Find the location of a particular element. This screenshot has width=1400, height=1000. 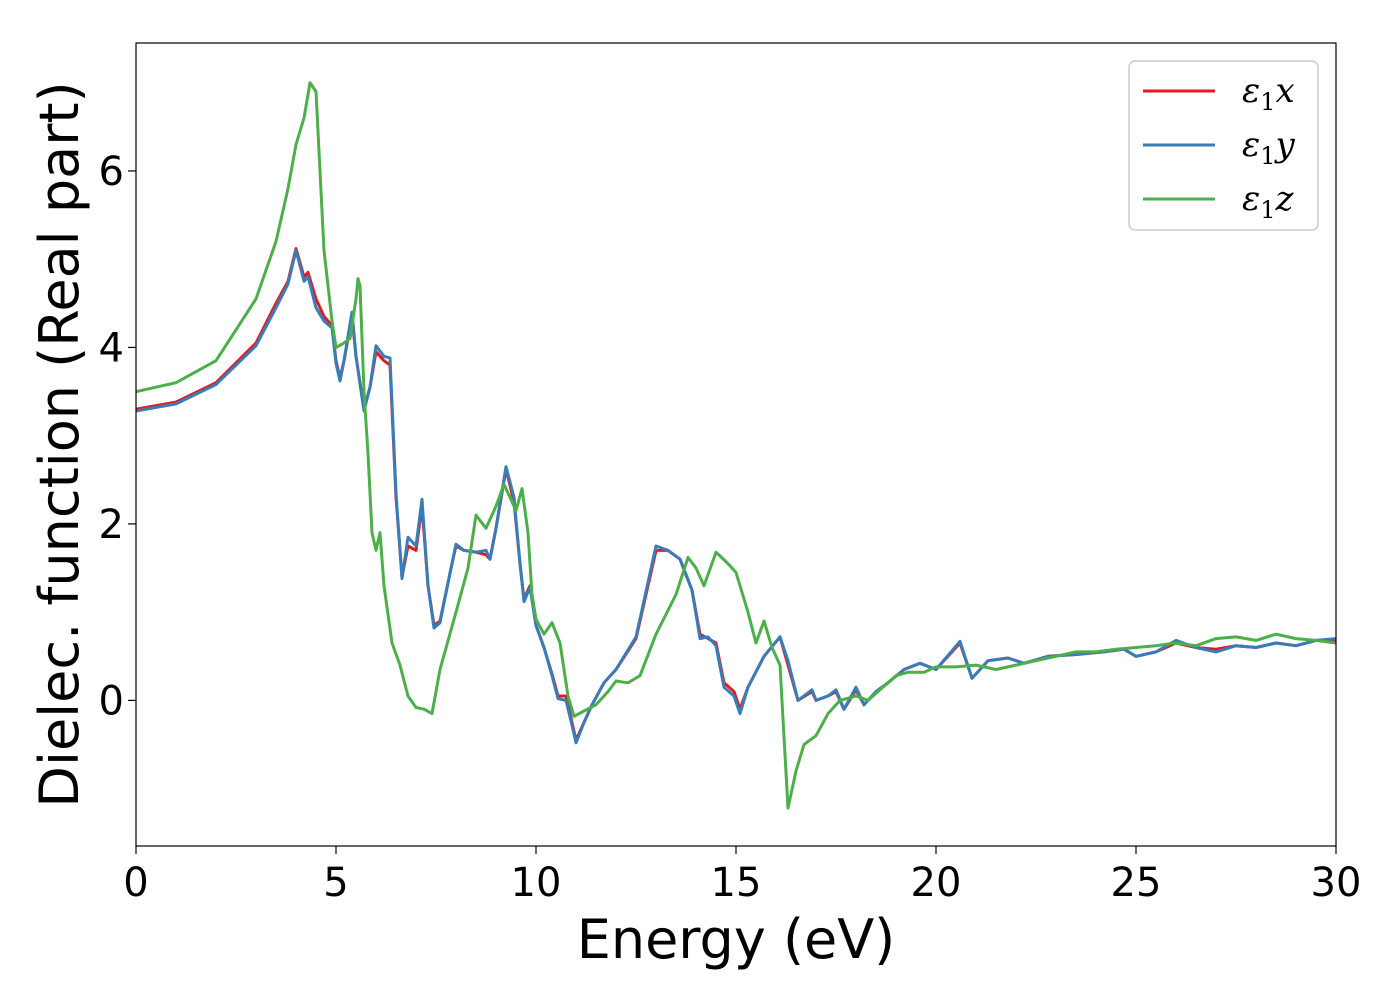

x-tick-label: 15 is located at coordinates (736, 883).